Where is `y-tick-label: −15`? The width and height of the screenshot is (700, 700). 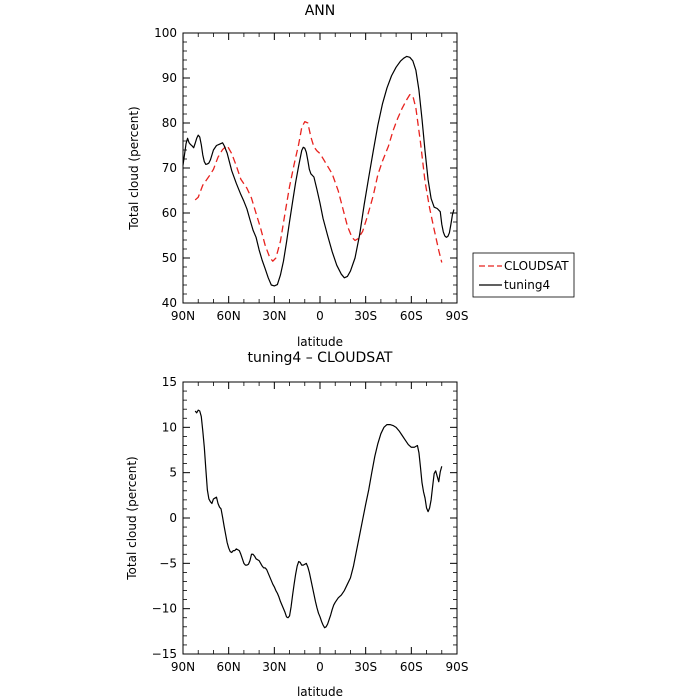
y-tick-label: −15 is located at coordinates (164, 654).